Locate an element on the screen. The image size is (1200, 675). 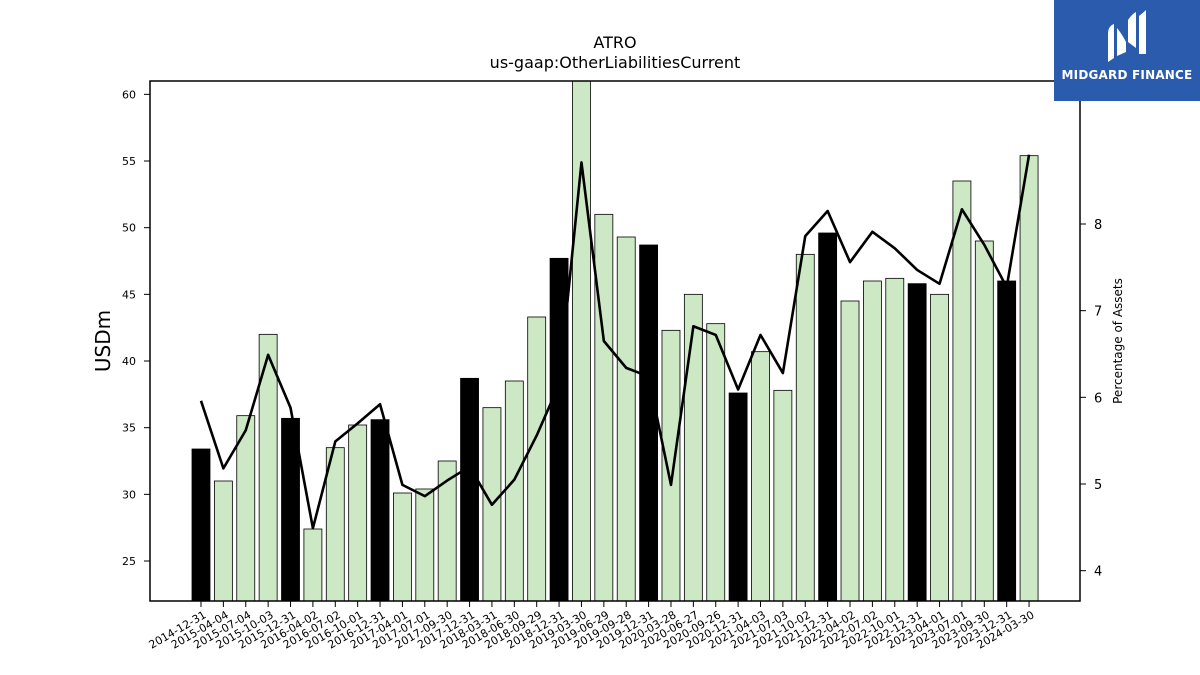
y-axis-right: 4 5 6 7 8 is located at coordinates (1091, 399).